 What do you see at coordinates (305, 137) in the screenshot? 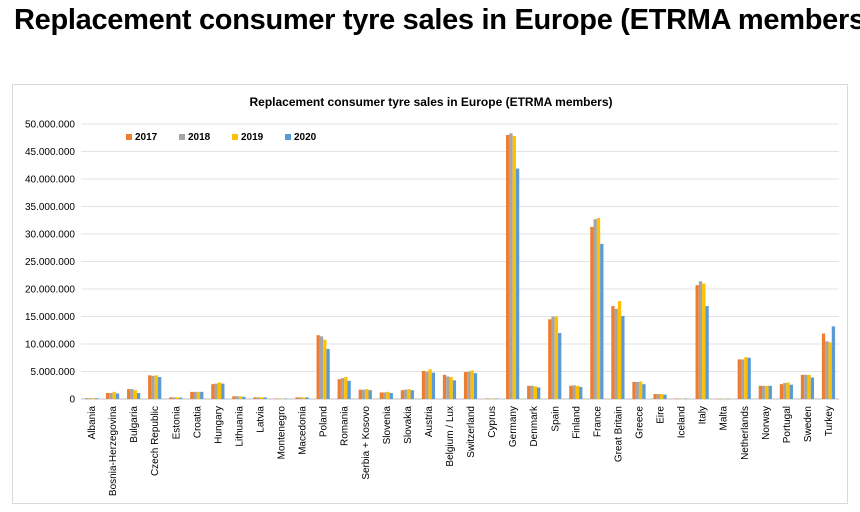
I see `legend-label: 2020` at bounding box center [305, 137].